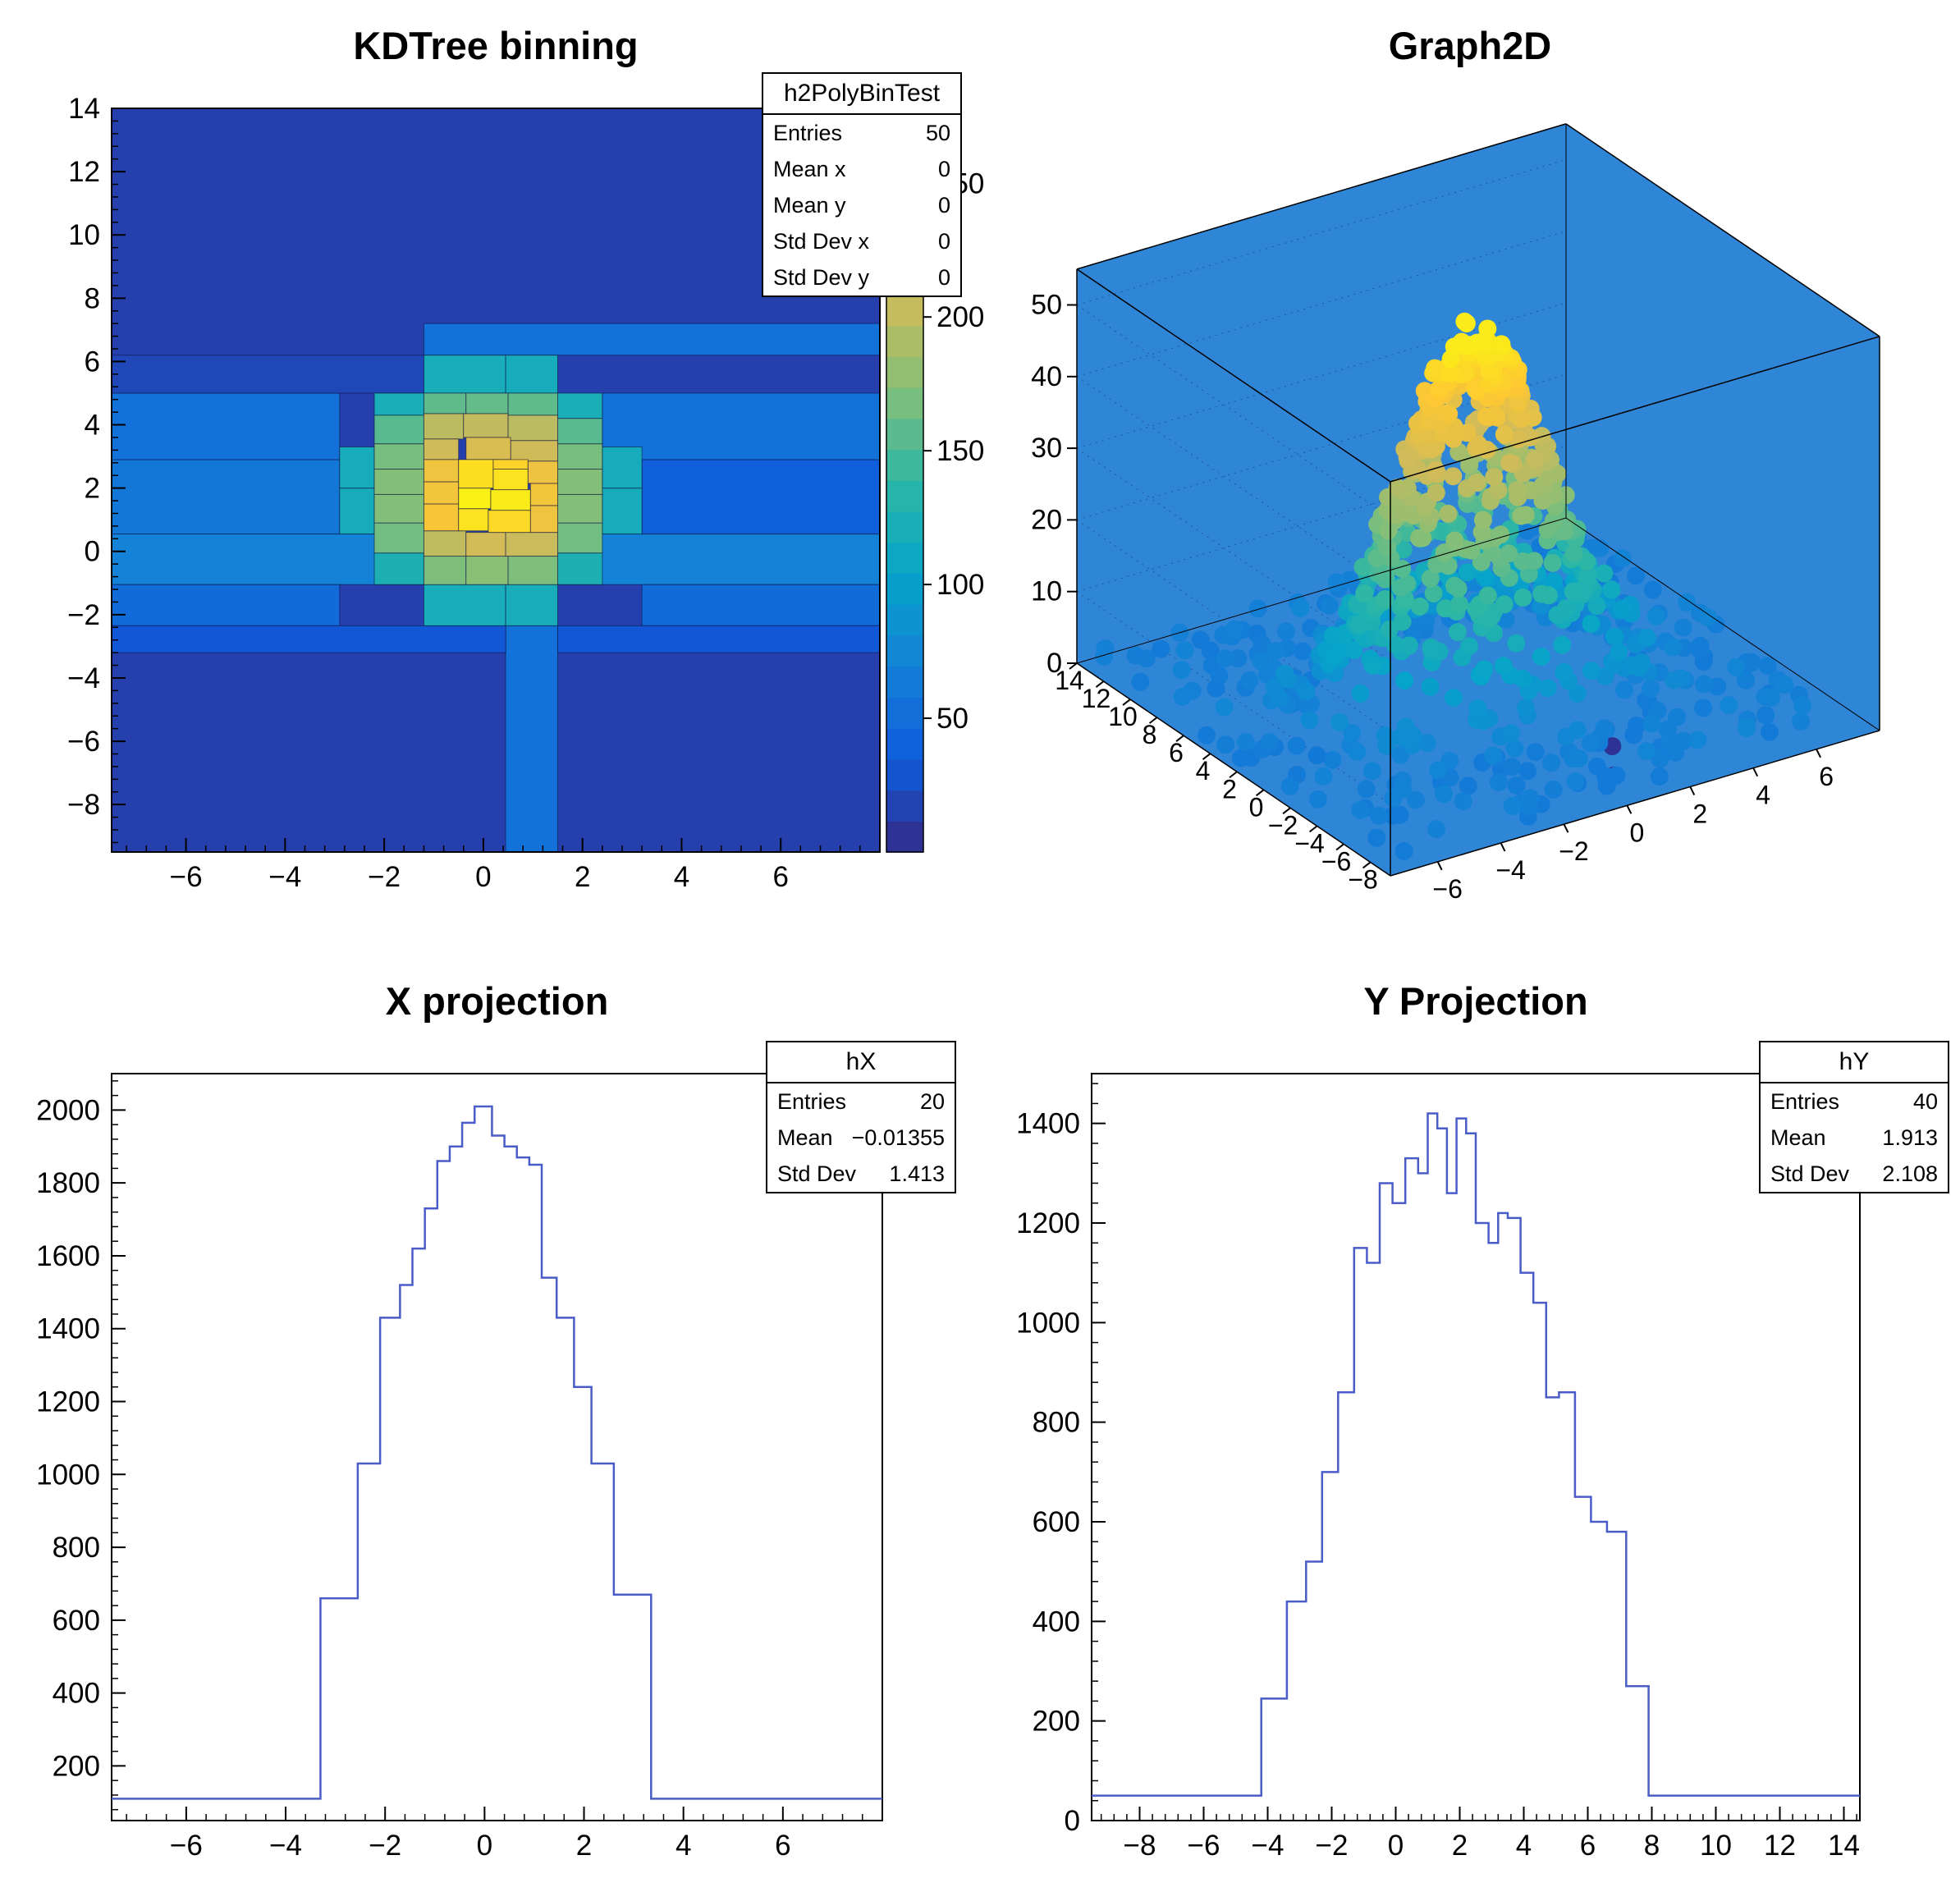  I want to click on xproj-title: X projection, so click(497, 1001).